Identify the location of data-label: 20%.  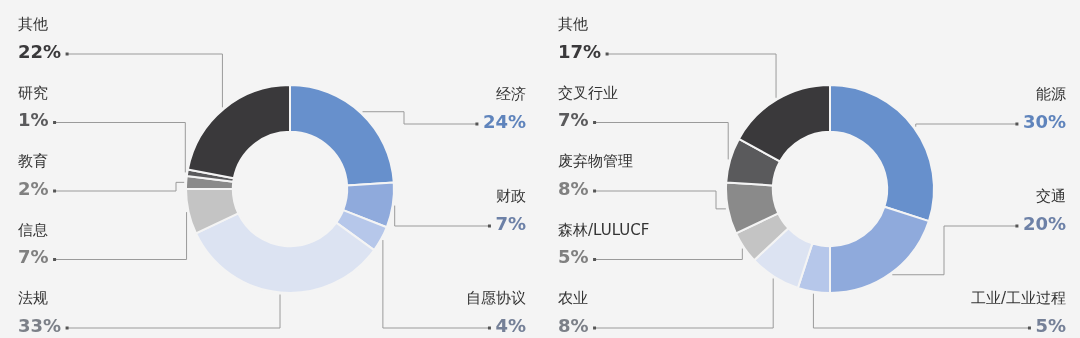
(1044, 223).